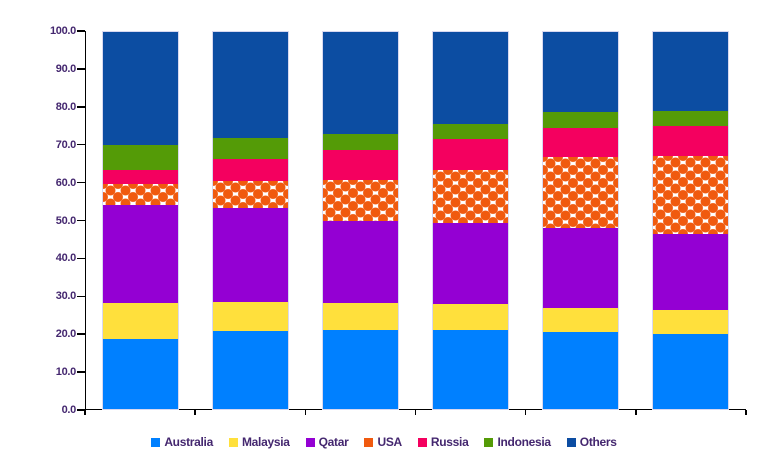 The width and height of the screenshot is (768, 472). I want to click on legend-item-australia: Australia, so click(182, 442).